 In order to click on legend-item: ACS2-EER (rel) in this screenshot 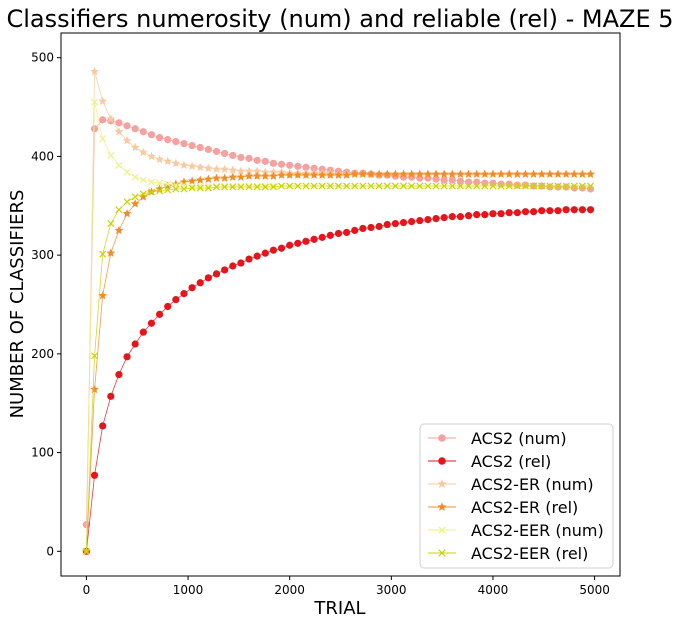, I will do `click(508, 553)`.